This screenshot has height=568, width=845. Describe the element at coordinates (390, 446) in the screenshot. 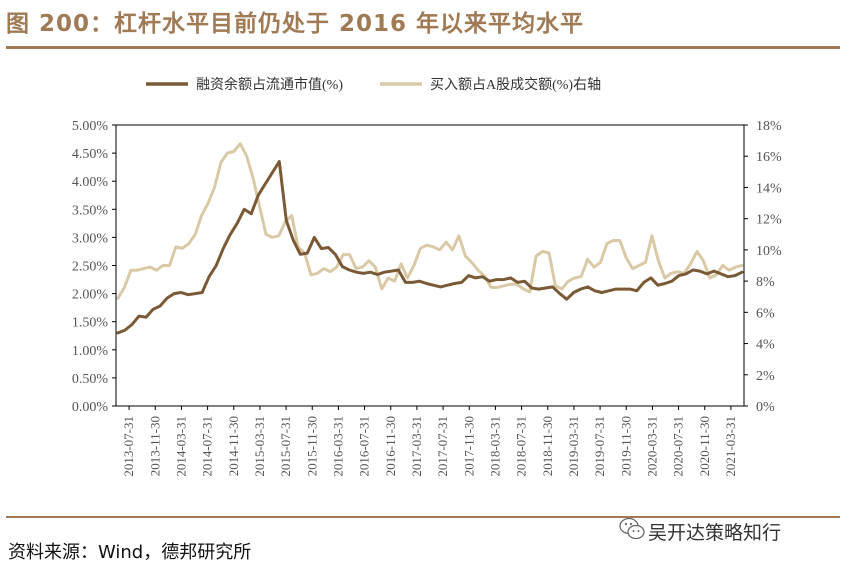

I see `x-tick-label: 2016-11-30` at that location.